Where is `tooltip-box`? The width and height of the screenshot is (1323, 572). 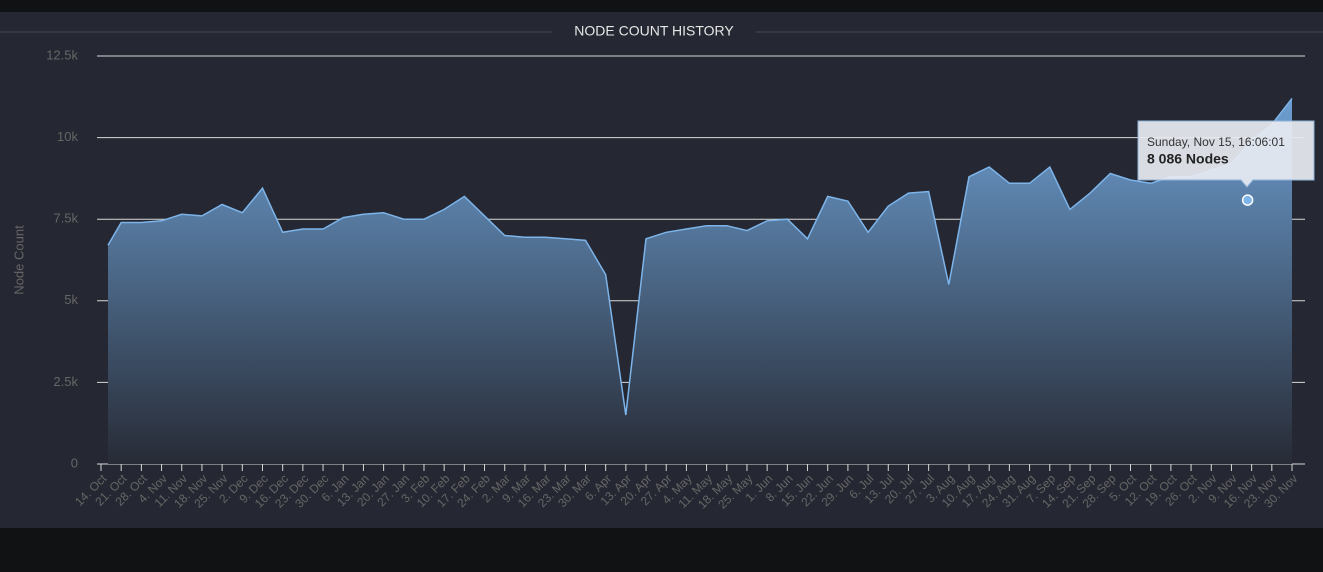 tooltip-box is located at coordinates (1226, 154).